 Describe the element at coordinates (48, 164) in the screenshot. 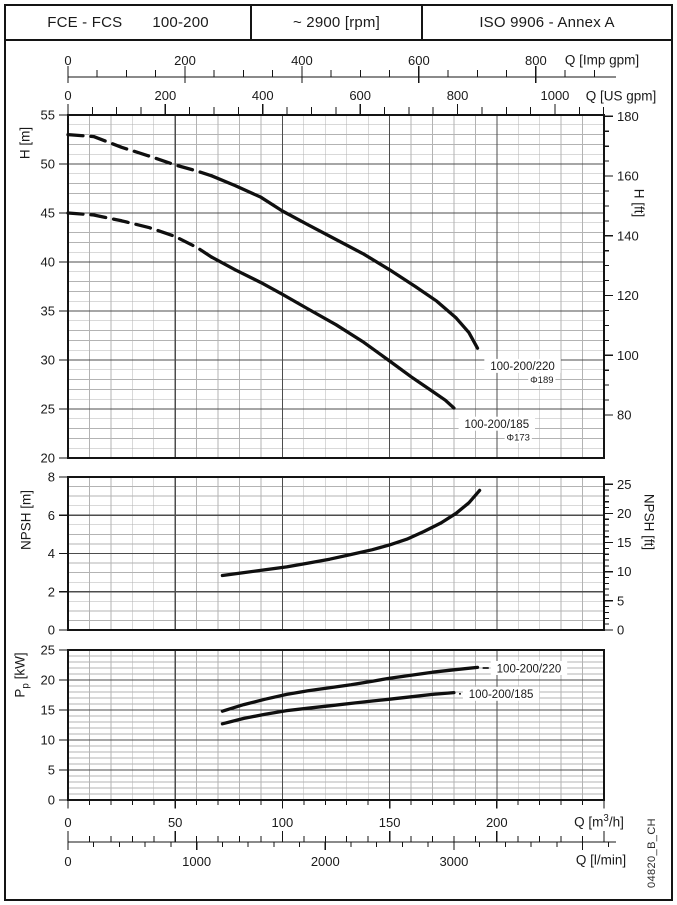

I see `y-tick-label: 50` at that location.